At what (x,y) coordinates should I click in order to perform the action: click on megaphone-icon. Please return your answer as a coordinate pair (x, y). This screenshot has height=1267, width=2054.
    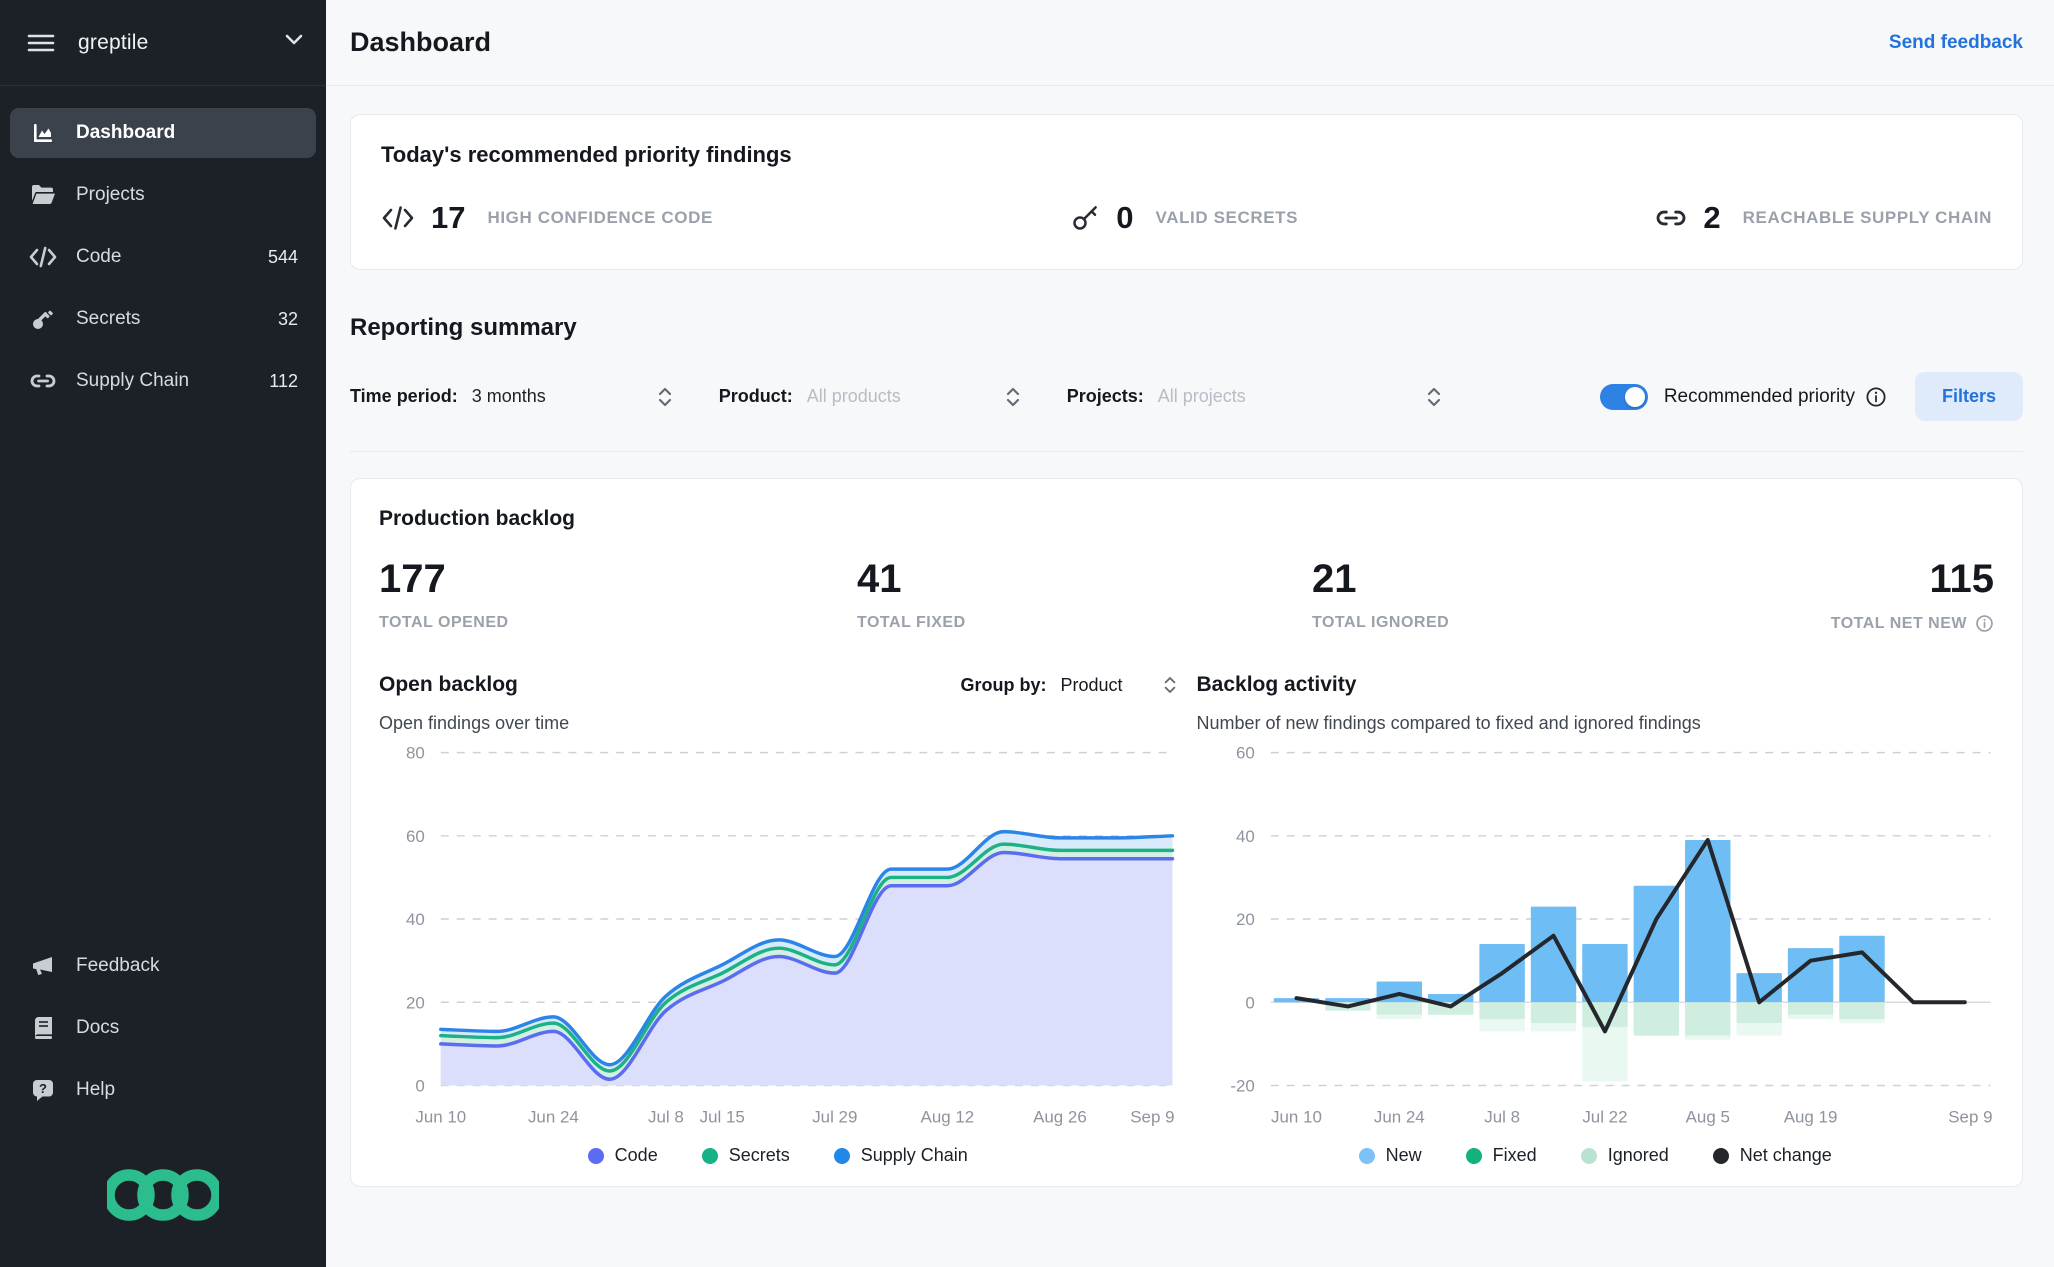
    Looking at the image, I should click on (43, 966).